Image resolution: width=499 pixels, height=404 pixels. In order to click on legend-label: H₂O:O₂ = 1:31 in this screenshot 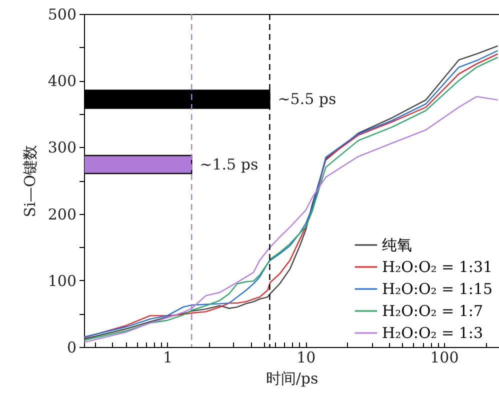, I will do `click(437, 267)`.